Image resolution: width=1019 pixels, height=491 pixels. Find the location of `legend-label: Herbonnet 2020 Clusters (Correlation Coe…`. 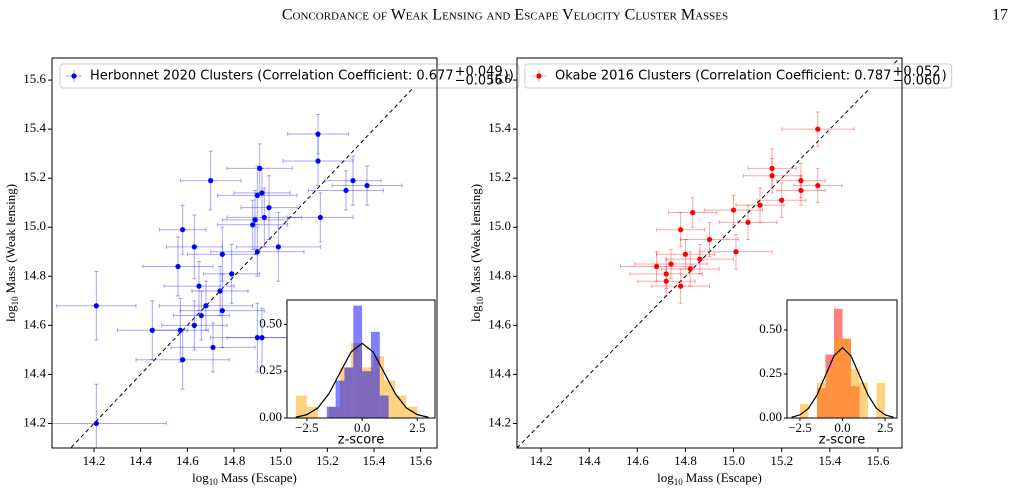

legend-label: Herbonnet 2020 Clusters (Correlation Coe… is located at coordinates (272, 76).